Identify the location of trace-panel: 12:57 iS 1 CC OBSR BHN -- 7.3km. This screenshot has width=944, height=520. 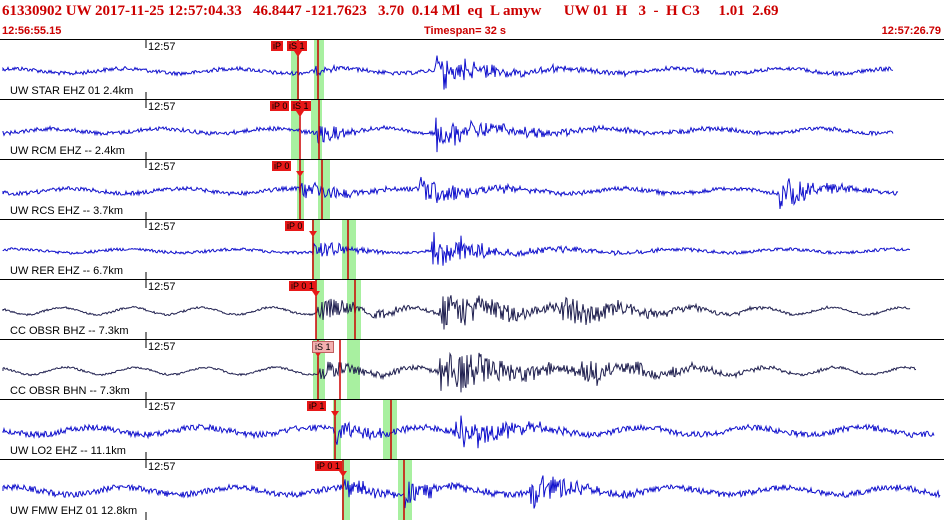
(472, 369).